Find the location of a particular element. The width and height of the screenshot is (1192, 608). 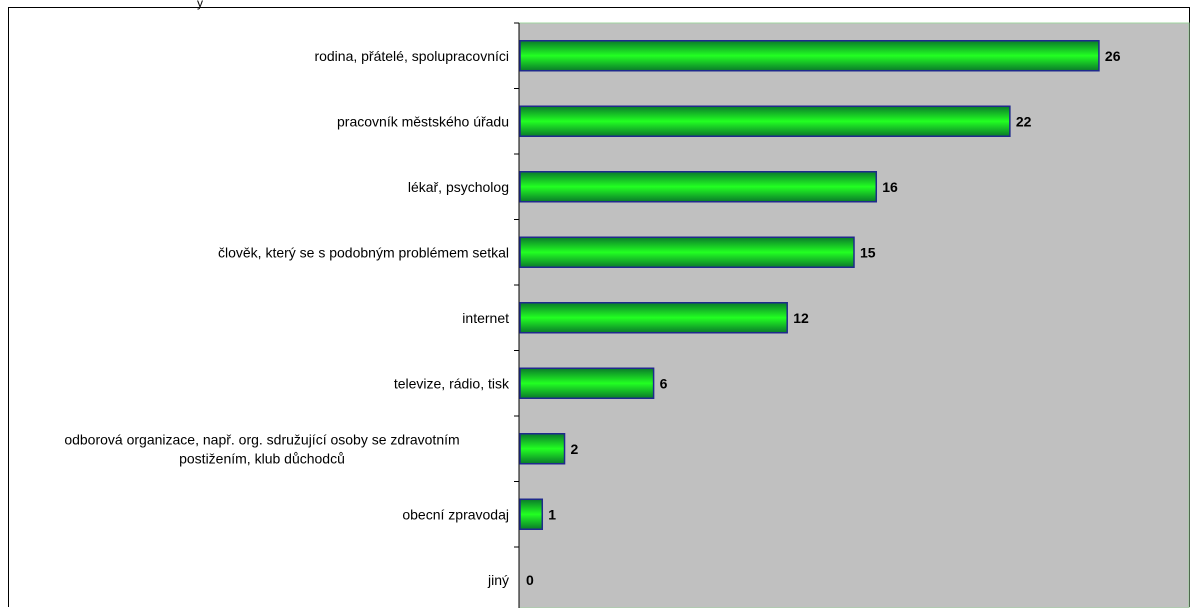

category-label: internet is located at coordinates (485, 318).